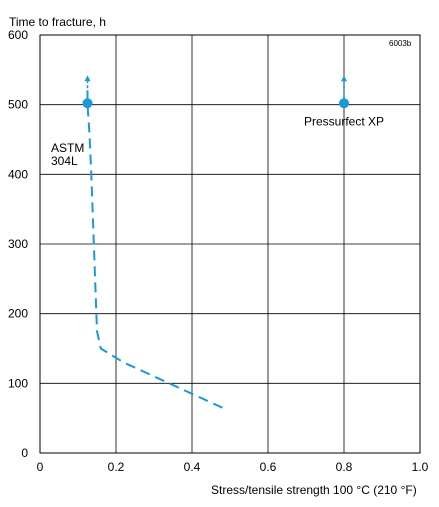 The width and height of the screenshot is (439, 507). I want to click on data-point-pressurfect-xp, so click(344, 103).